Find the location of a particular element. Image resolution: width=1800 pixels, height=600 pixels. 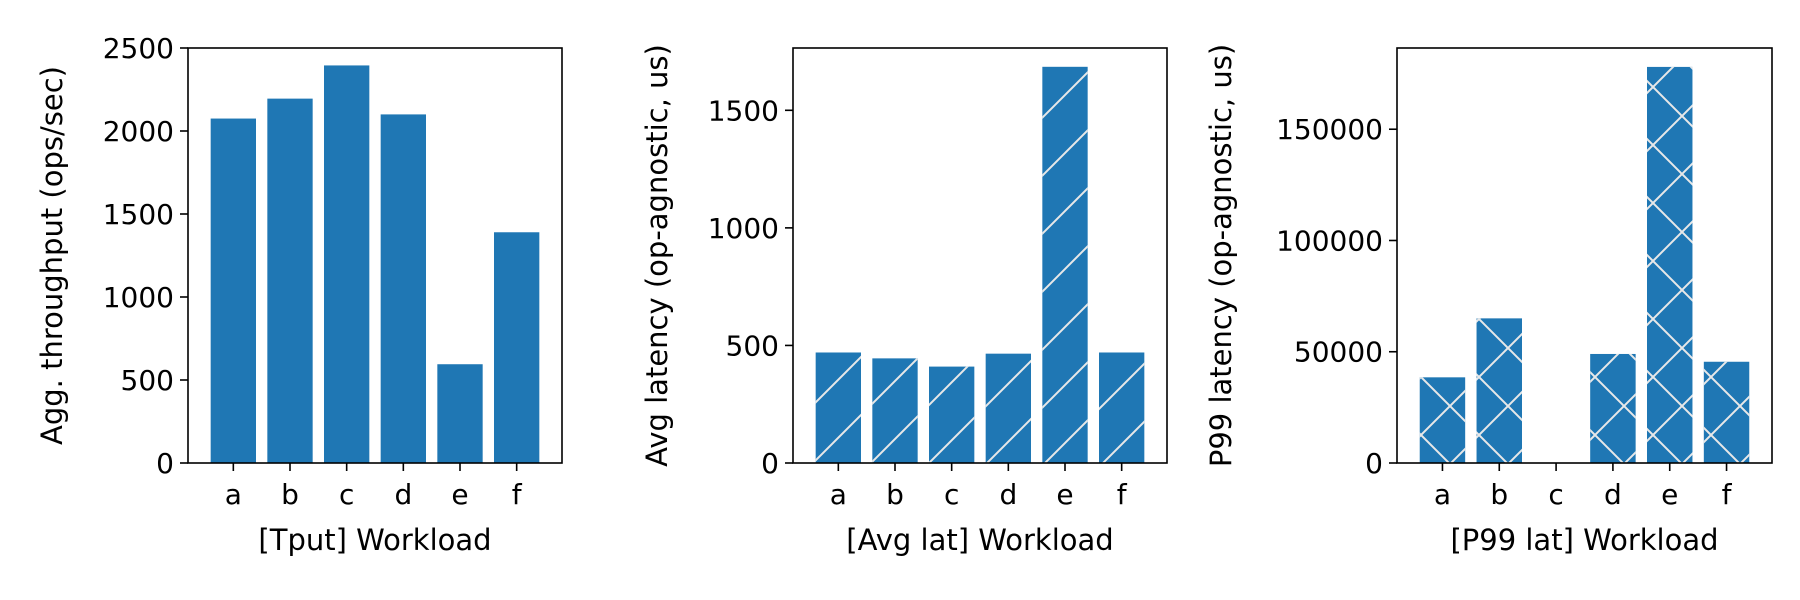

bar-e is located at coordinates (460, 413).